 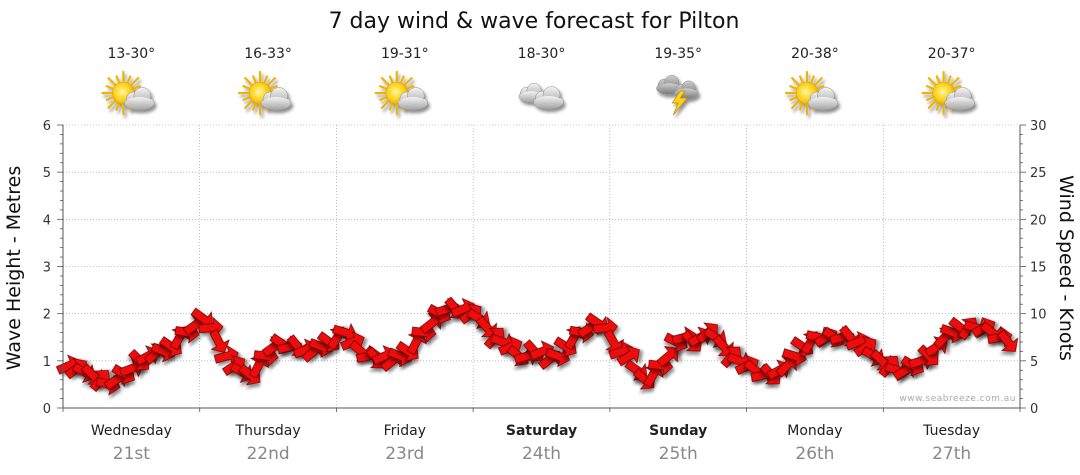 I want to click on day-temp-range: 19-35°, so click(x=678, y=54).